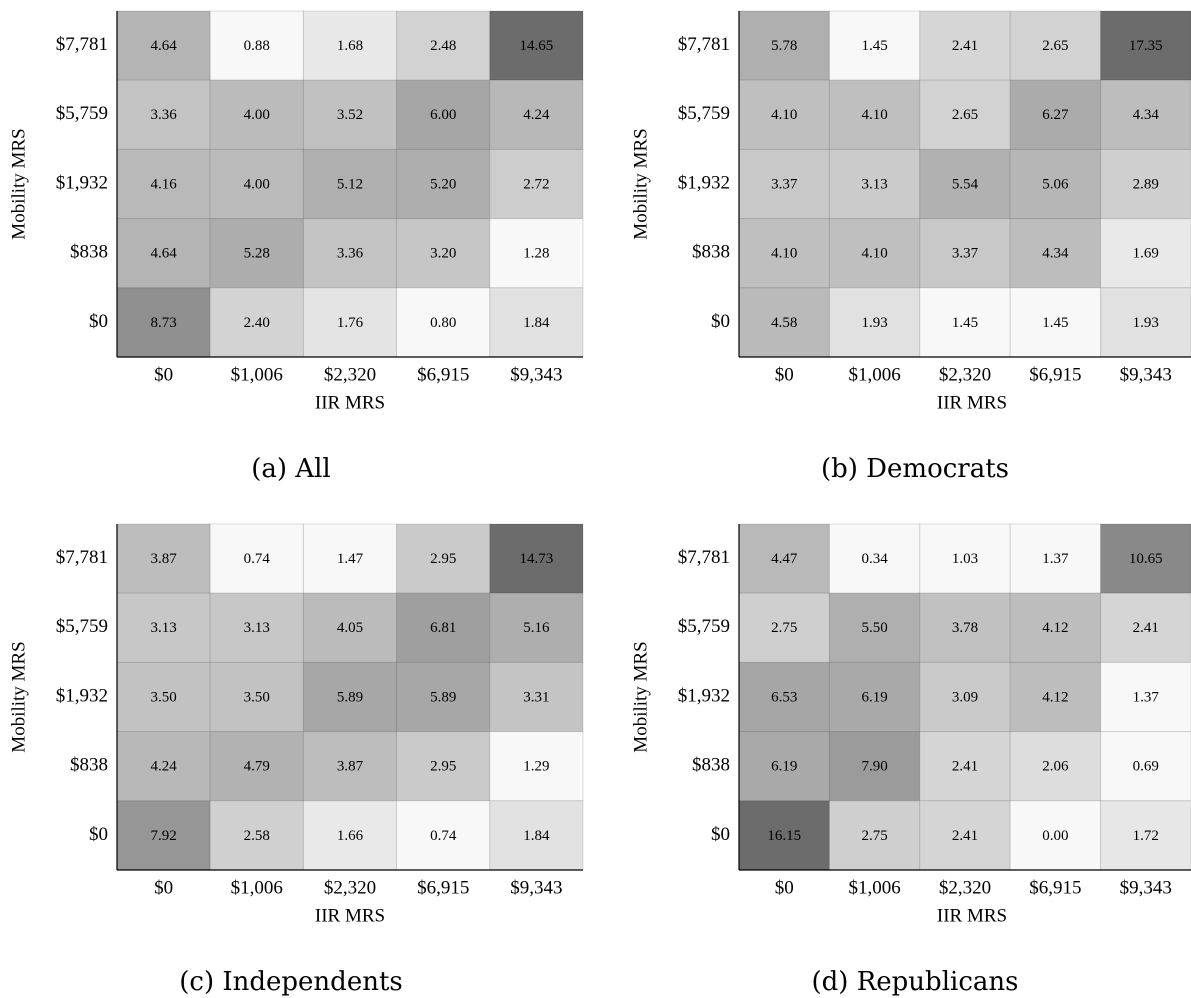 This screenshot has height=998, width=1191. Describe the element at coordinates (640, 696) in the screenshot. I see `y-axis-label: Mobility MRS` at that location.